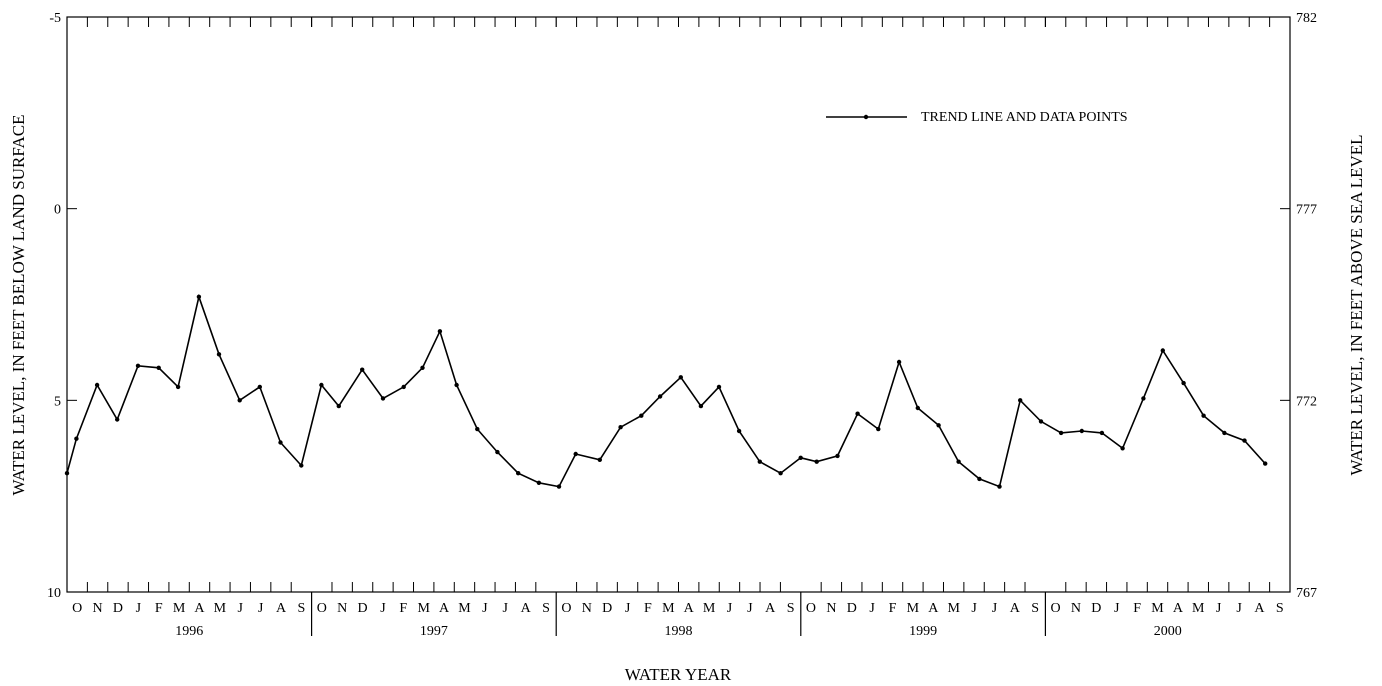 The width and height of the screenshot is (1382, 686). Describe the element at coordinates (1306, 593) in the screenshot. I see `right-tick-label: 767` at that location.